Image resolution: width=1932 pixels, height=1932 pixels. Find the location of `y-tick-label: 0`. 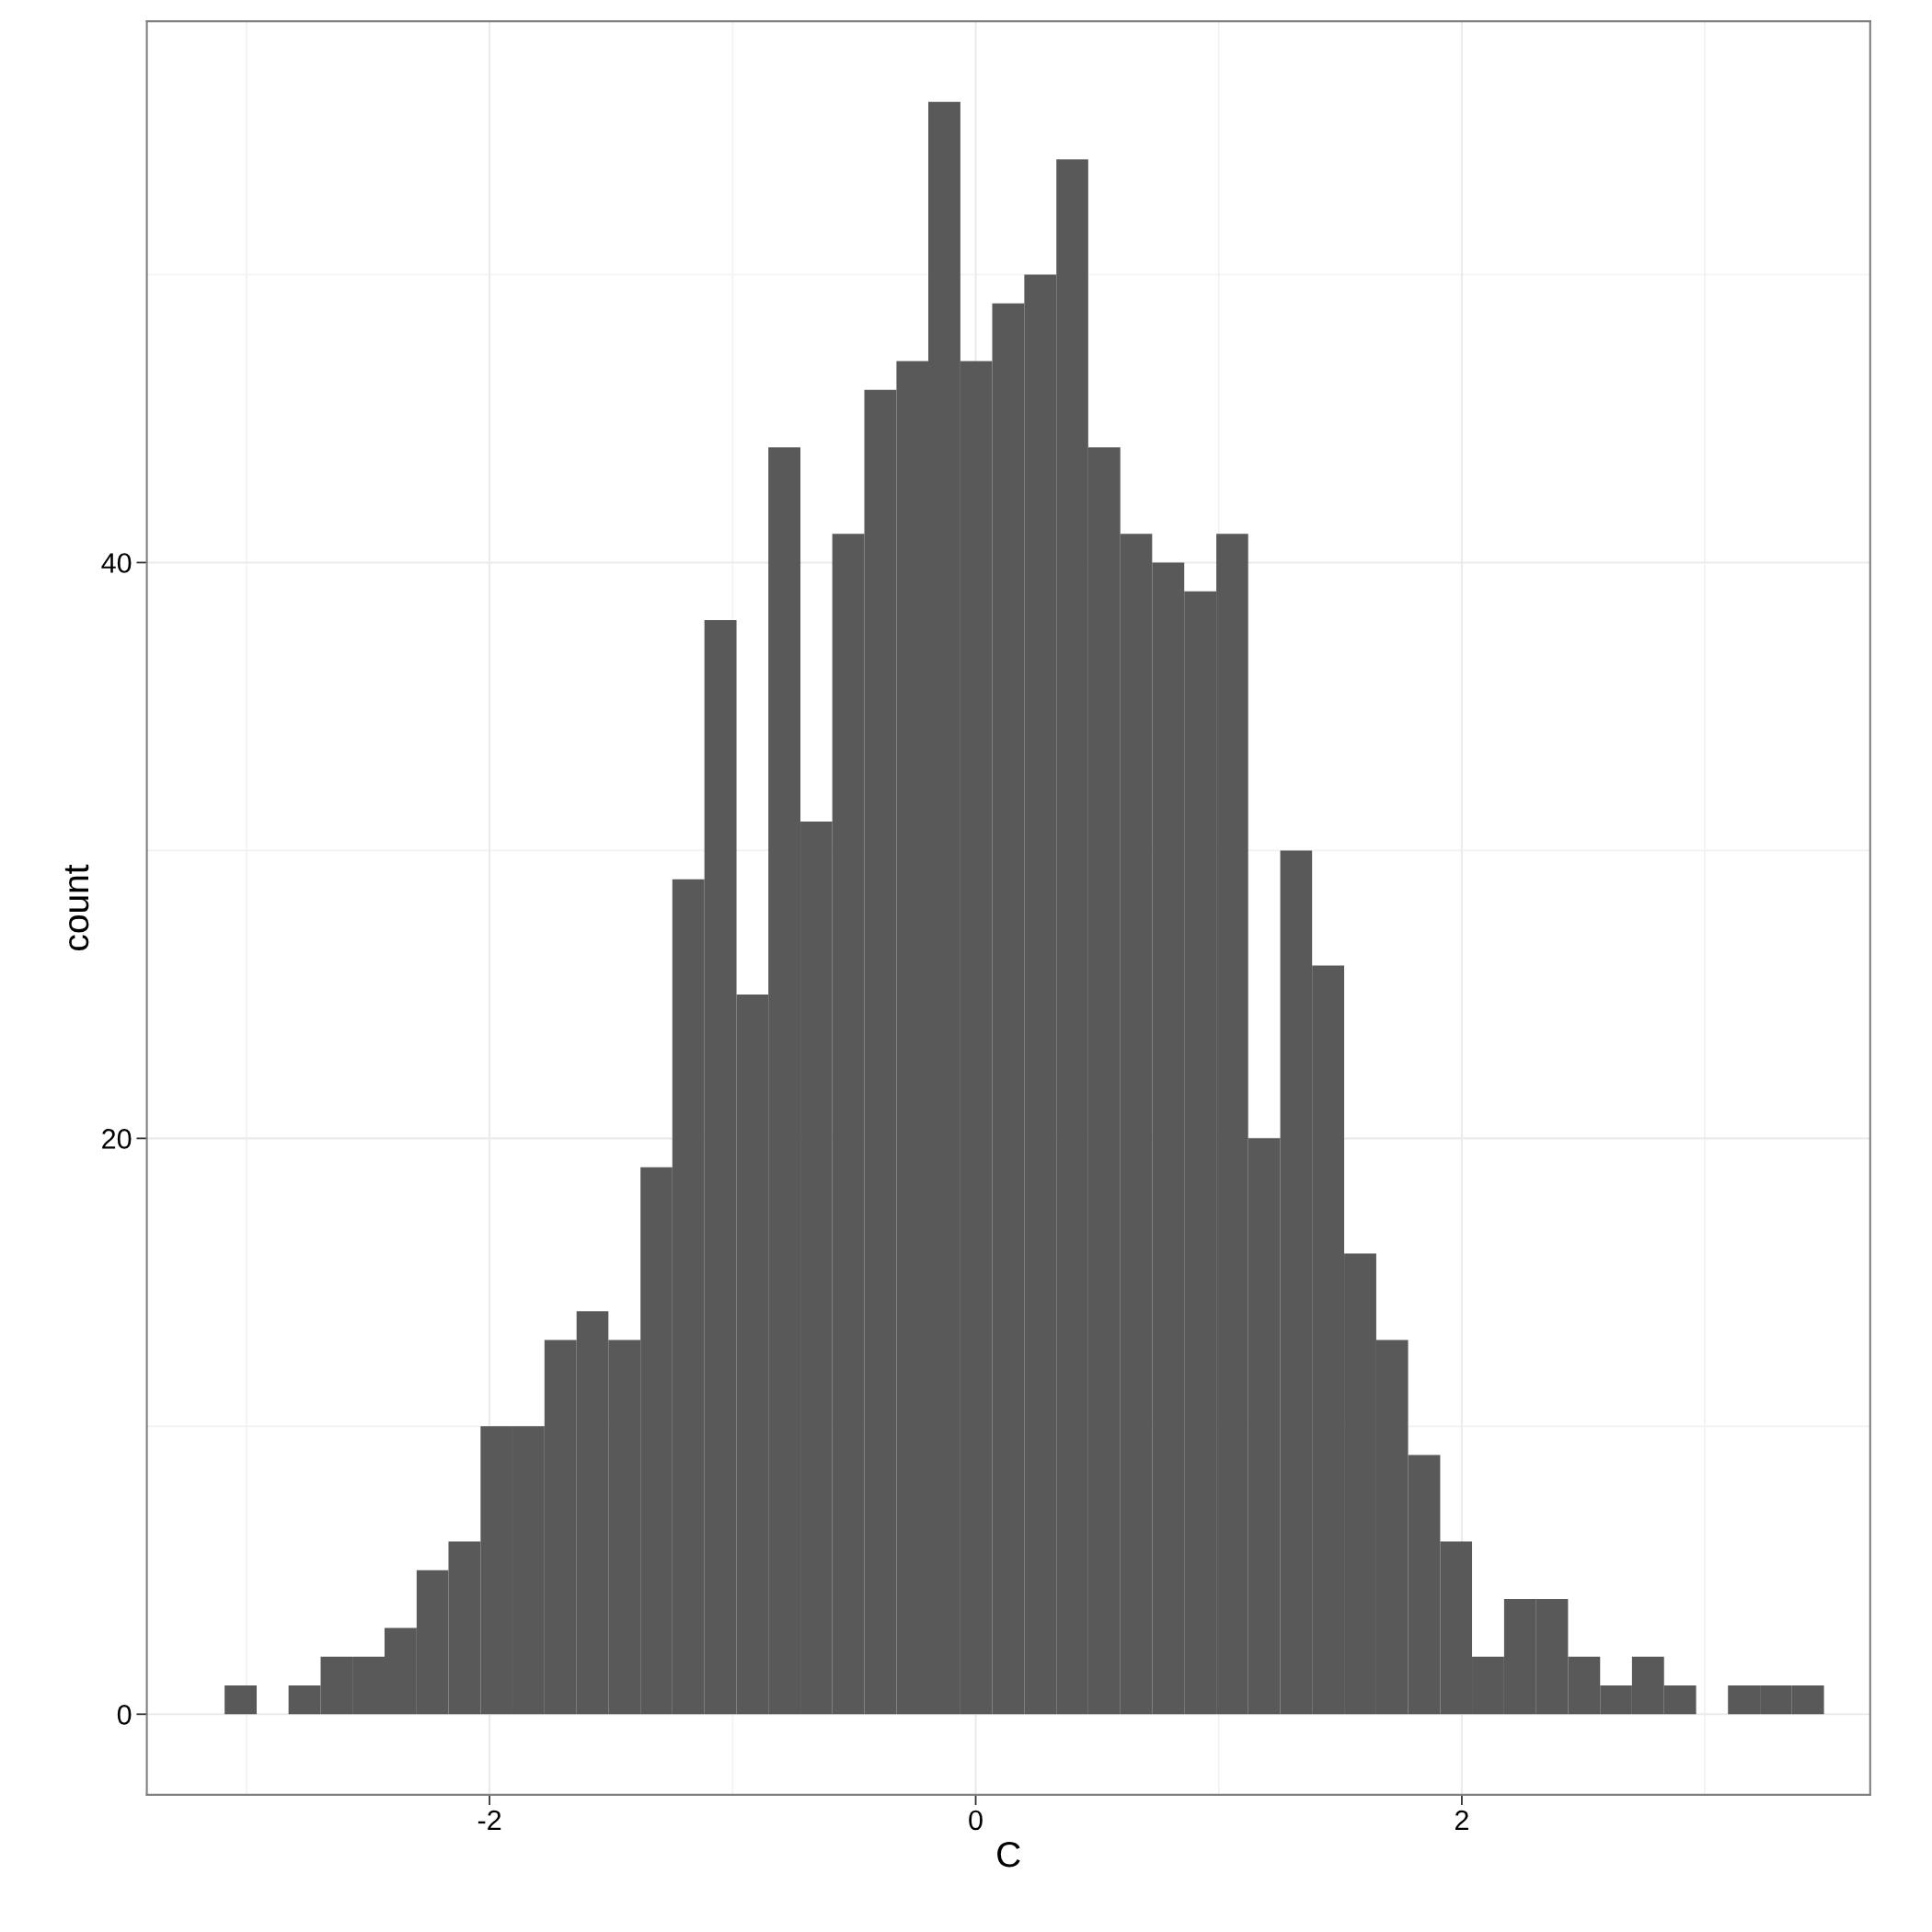

y-tick-label: 0 is located at coordinates (124, 1715).